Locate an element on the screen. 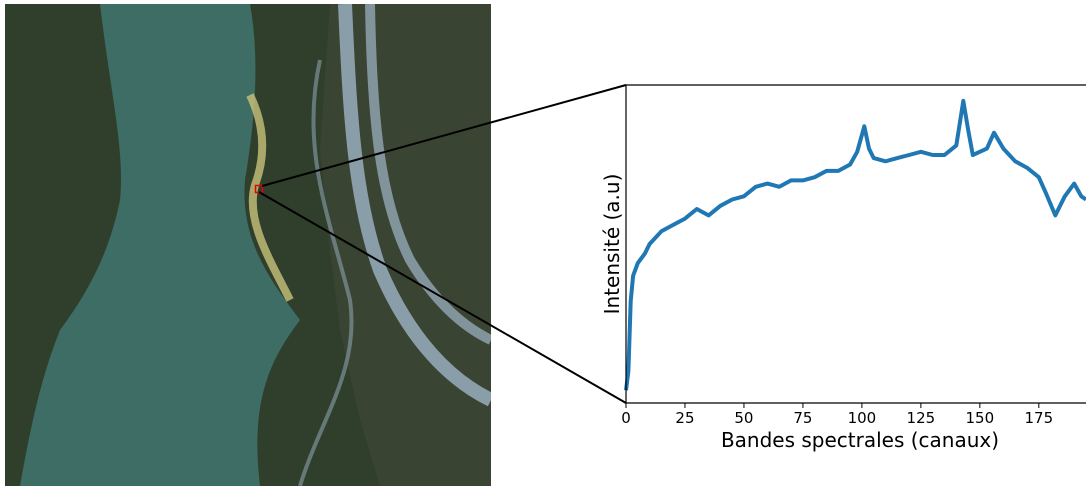 The height and width of the screenshot is (486, 1086). x-tick-label: 25 is located at coordinates (684, 418).